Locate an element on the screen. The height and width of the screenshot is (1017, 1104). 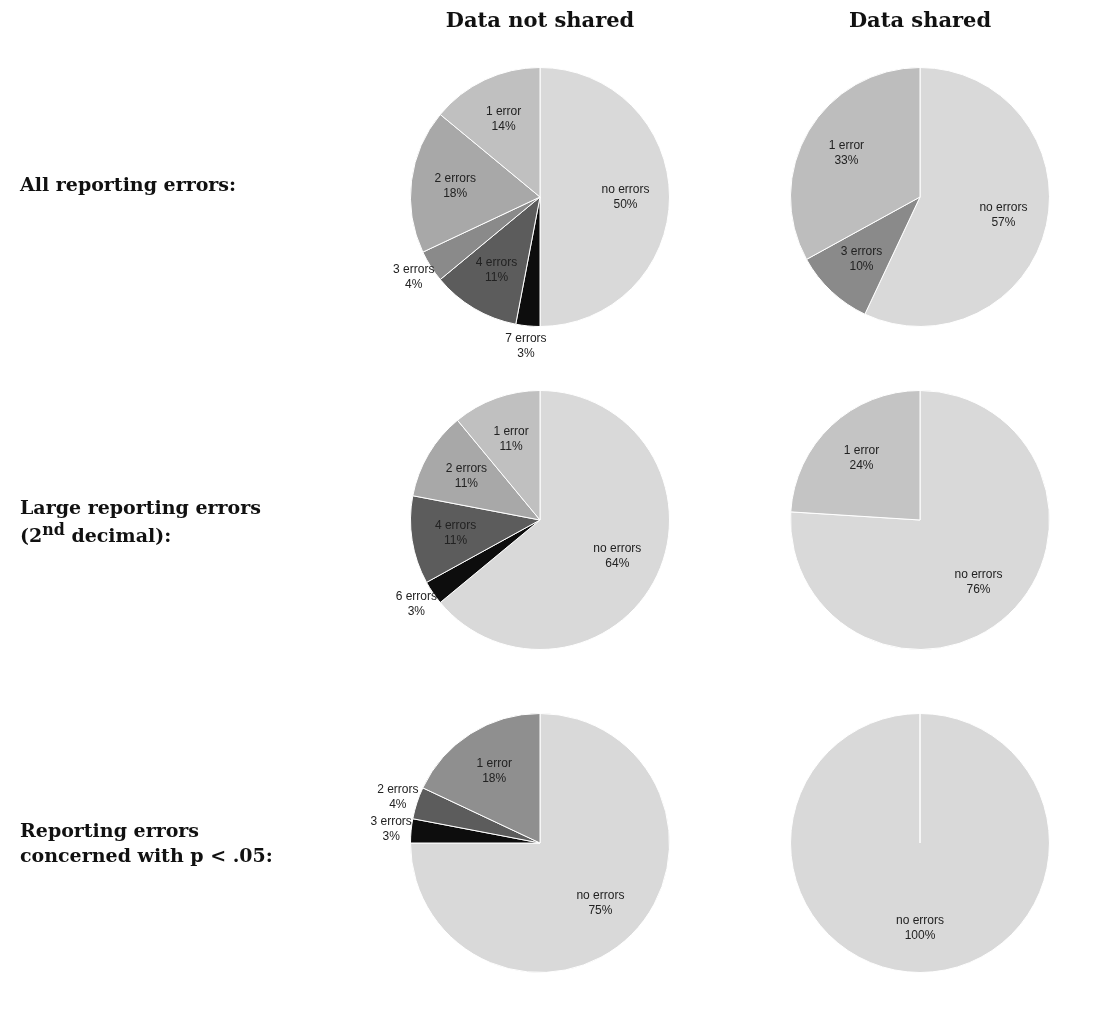
slice-label: 7 errors is located at coordinates (526, 337).